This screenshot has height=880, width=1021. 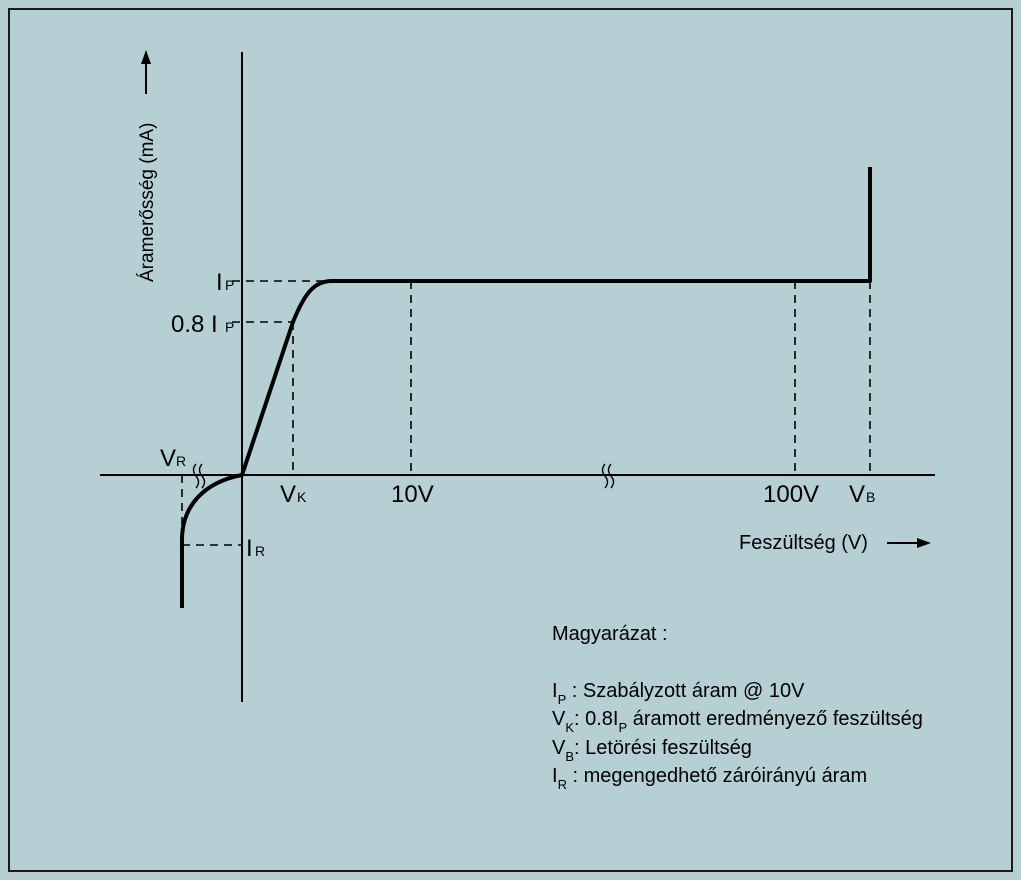 What do you see at coordinates (737, 721) in the screenshot?
I see `legend-item-vk: VK: 0.8IP áramott eredményező feszültség` at bounding box center [737, 721].